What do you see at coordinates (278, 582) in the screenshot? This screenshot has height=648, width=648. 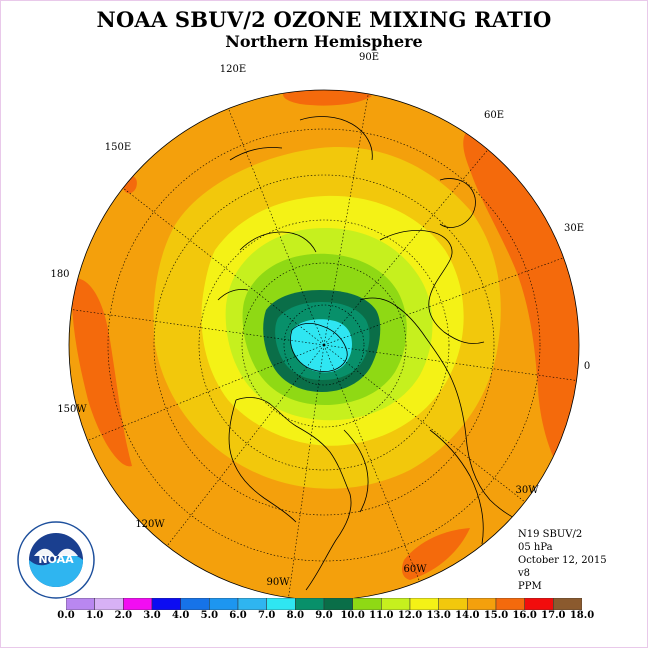 I see `longitude-label: 90W` at bounding box center [278, 582].